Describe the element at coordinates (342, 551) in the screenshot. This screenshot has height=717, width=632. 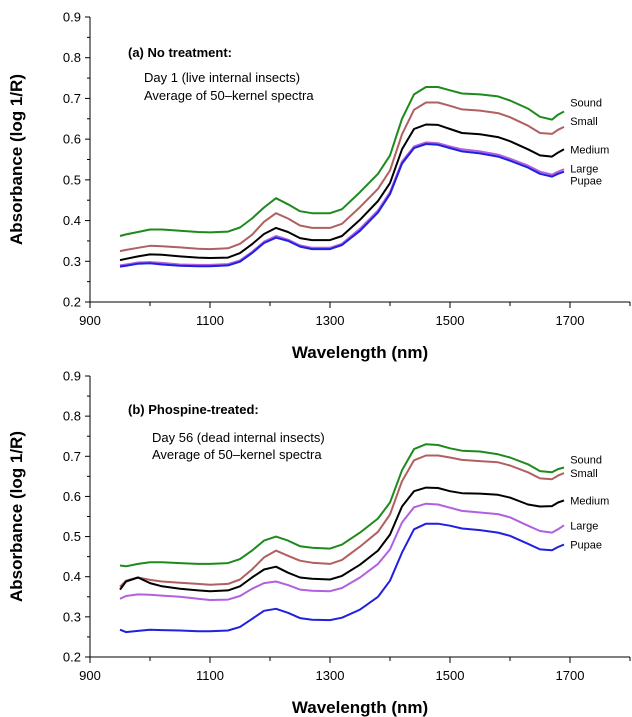
I see `series-line-large` at that location.